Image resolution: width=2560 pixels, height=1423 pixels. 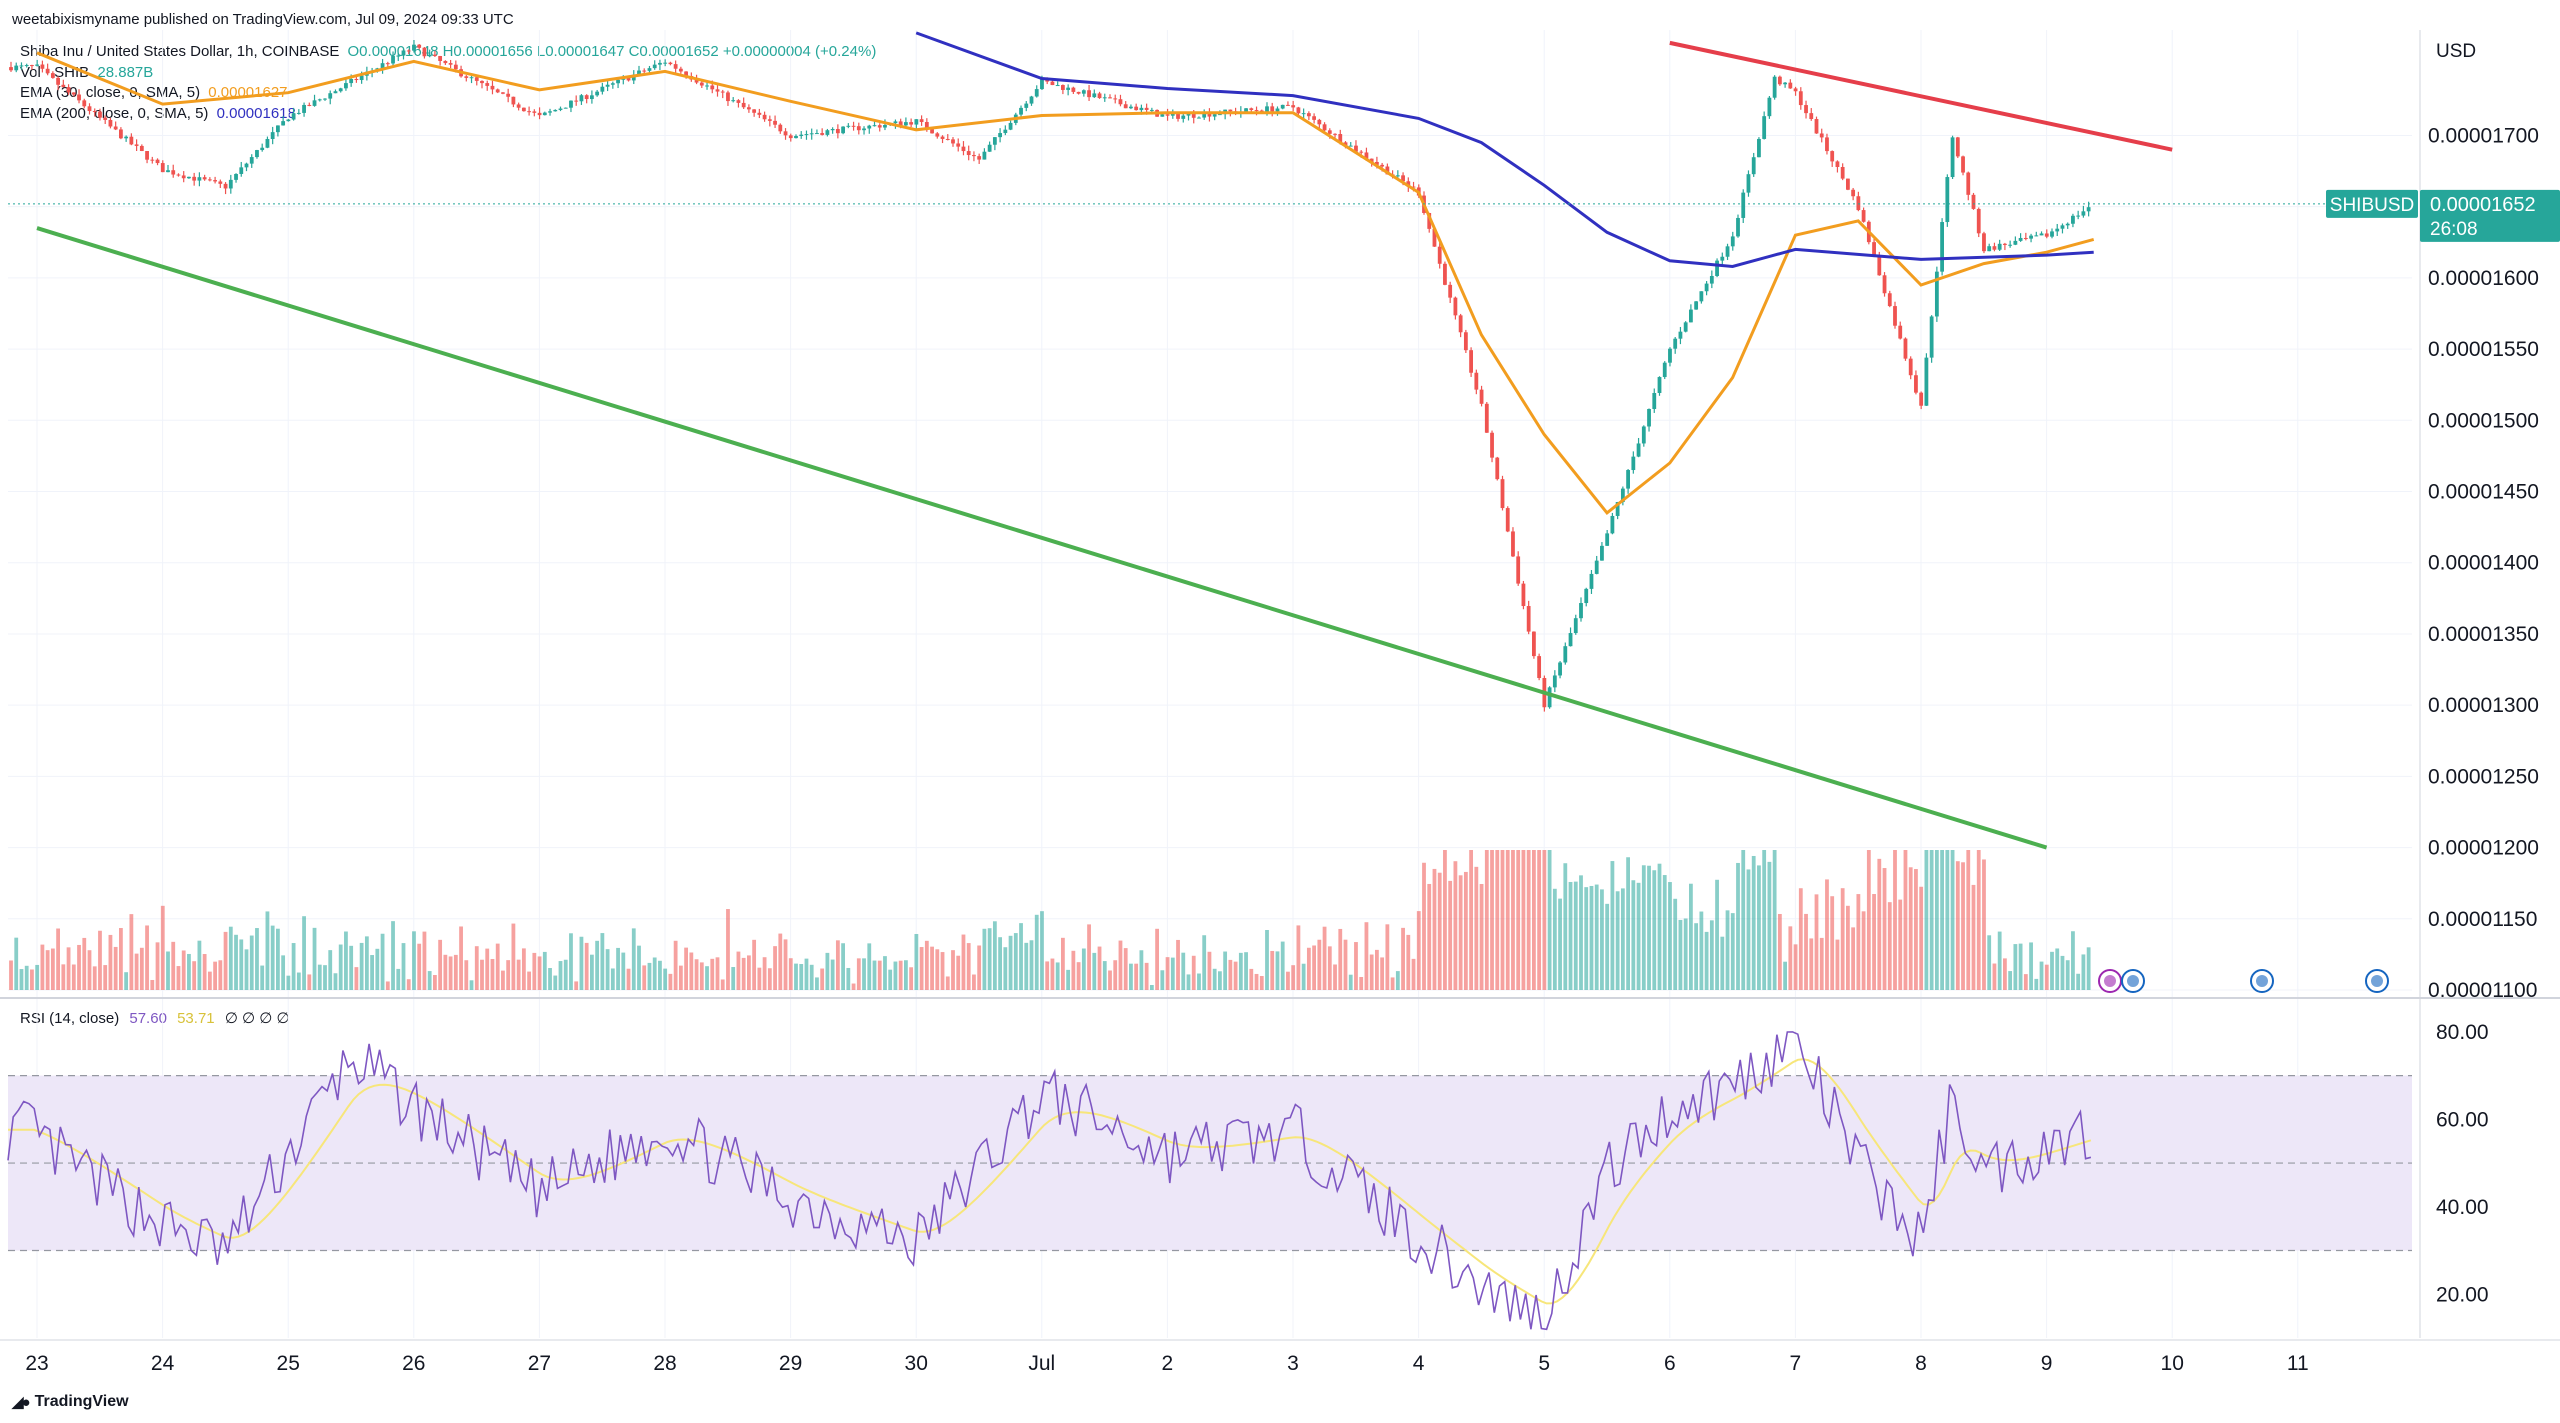 I want to click on us-flag-icon-dot, so click(x=2377, y=981).